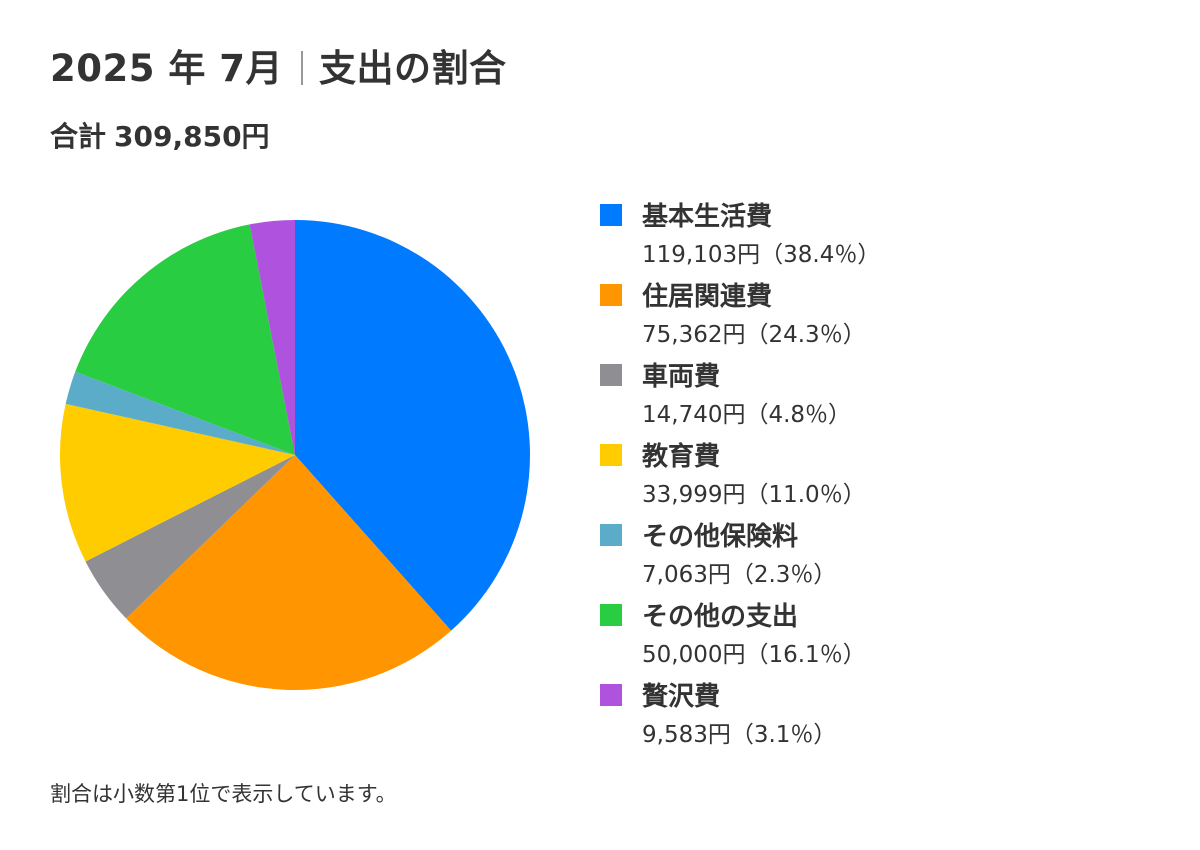  I want to click on legend-amount: 33,999円, so click(694, 495).